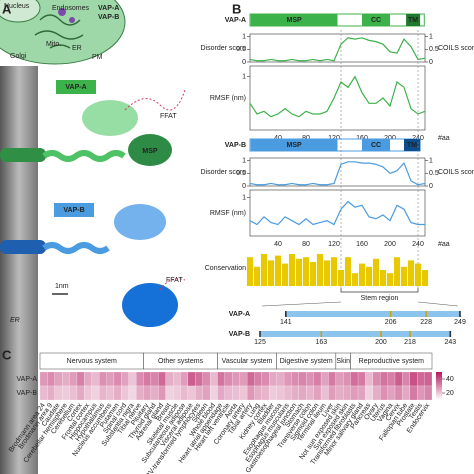 This screenshot has height=474, width=474. What do you see at coordinates (228, 213) in the screenshot?
I see `axis-label: RMSF (nm)` at bounding box center [228, 213].